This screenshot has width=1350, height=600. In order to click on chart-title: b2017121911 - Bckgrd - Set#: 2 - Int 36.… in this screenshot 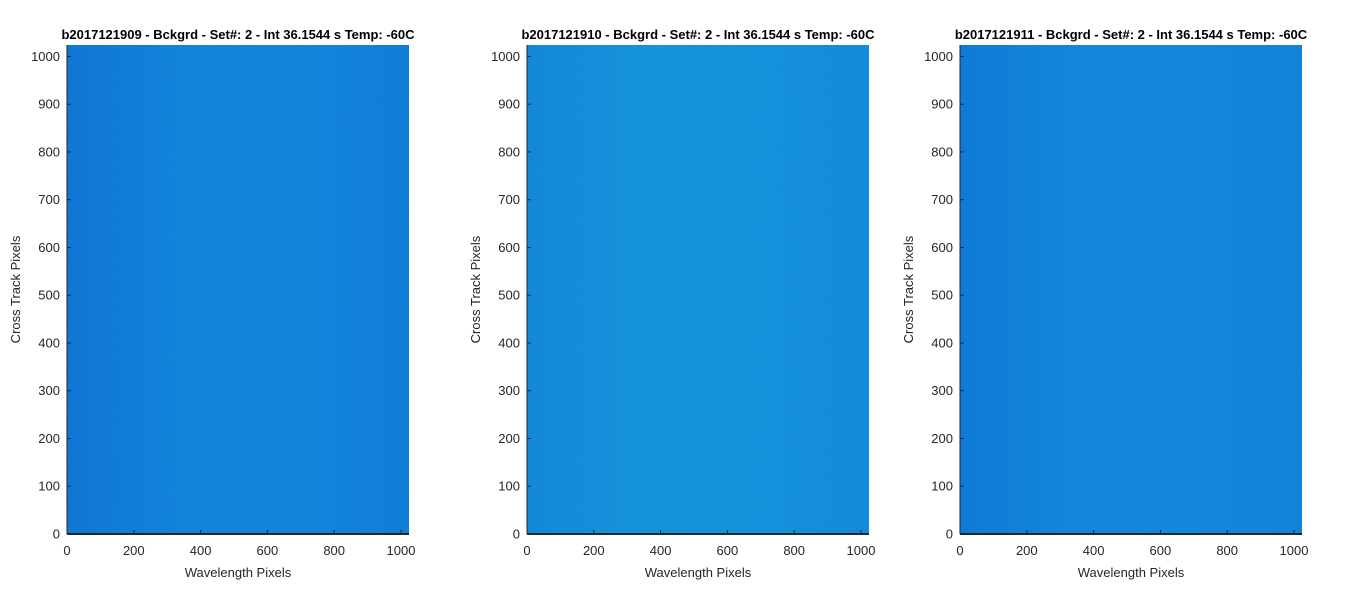, I will do `click(1131, 34)`.